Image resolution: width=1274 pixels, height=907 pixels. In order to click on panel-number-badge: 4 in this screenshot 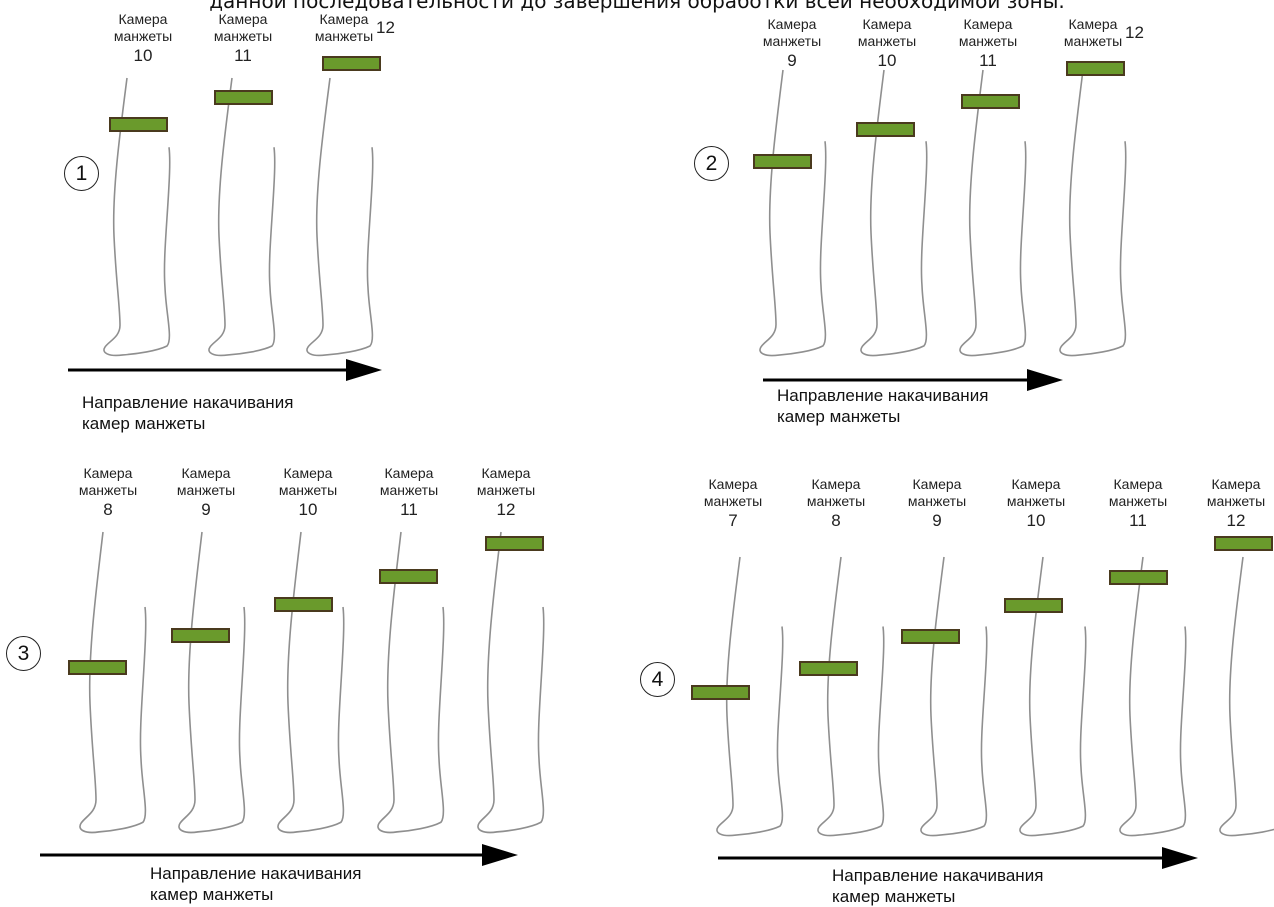, I will do `click(657, 679)`.